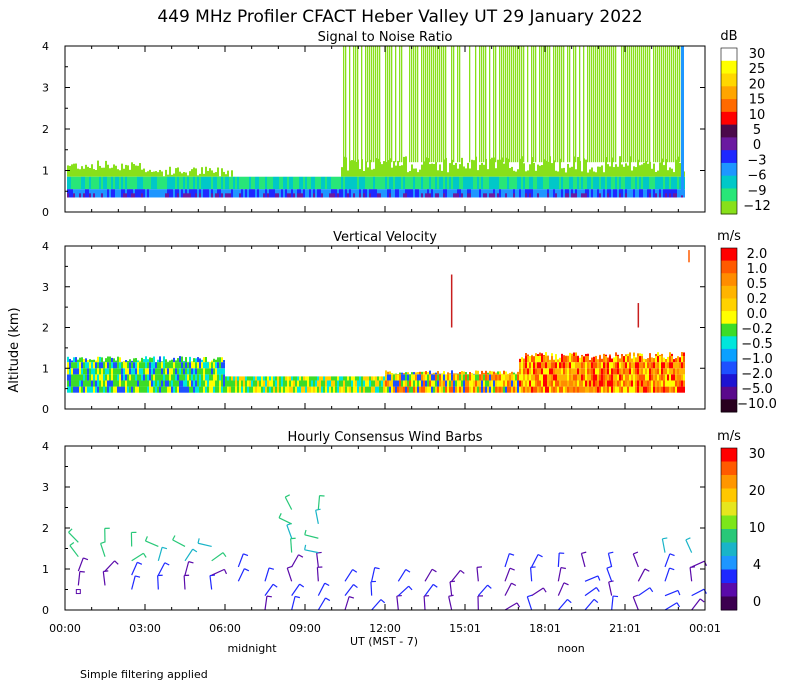  I want to click on colorbar-swatch, so click(729, 495).